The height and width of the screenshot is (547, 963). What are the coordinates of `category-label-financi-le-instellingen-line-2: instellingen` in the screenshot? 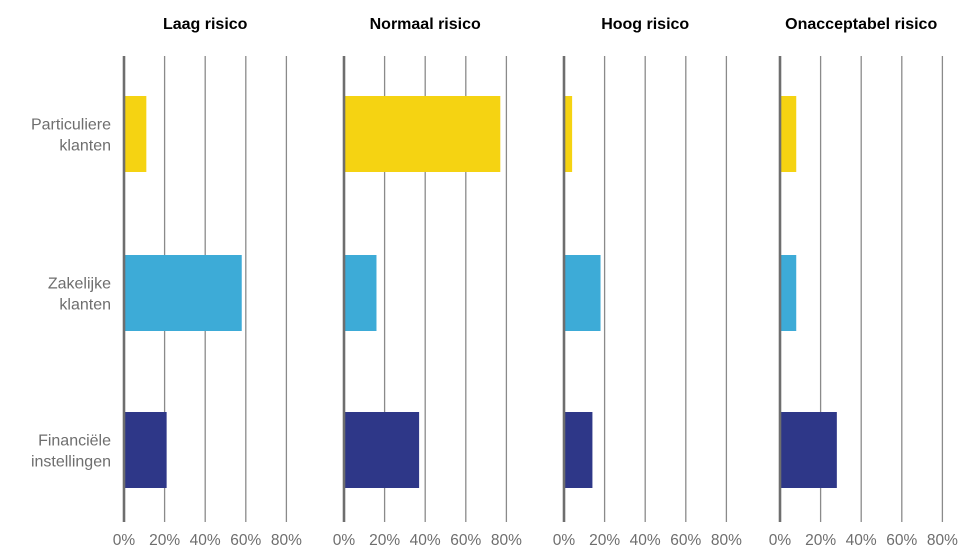 It's located at (71, 462).